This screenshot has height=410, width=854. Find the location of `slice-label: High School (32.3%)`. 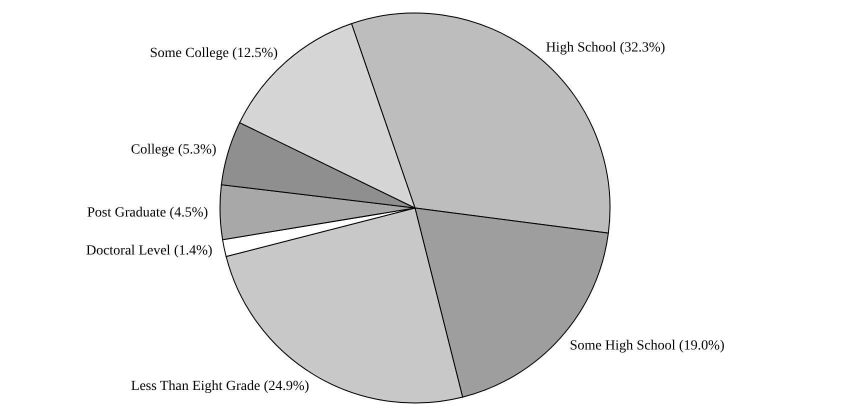

slice-label: High School (32.3%) is located at coordinates (606, 48).